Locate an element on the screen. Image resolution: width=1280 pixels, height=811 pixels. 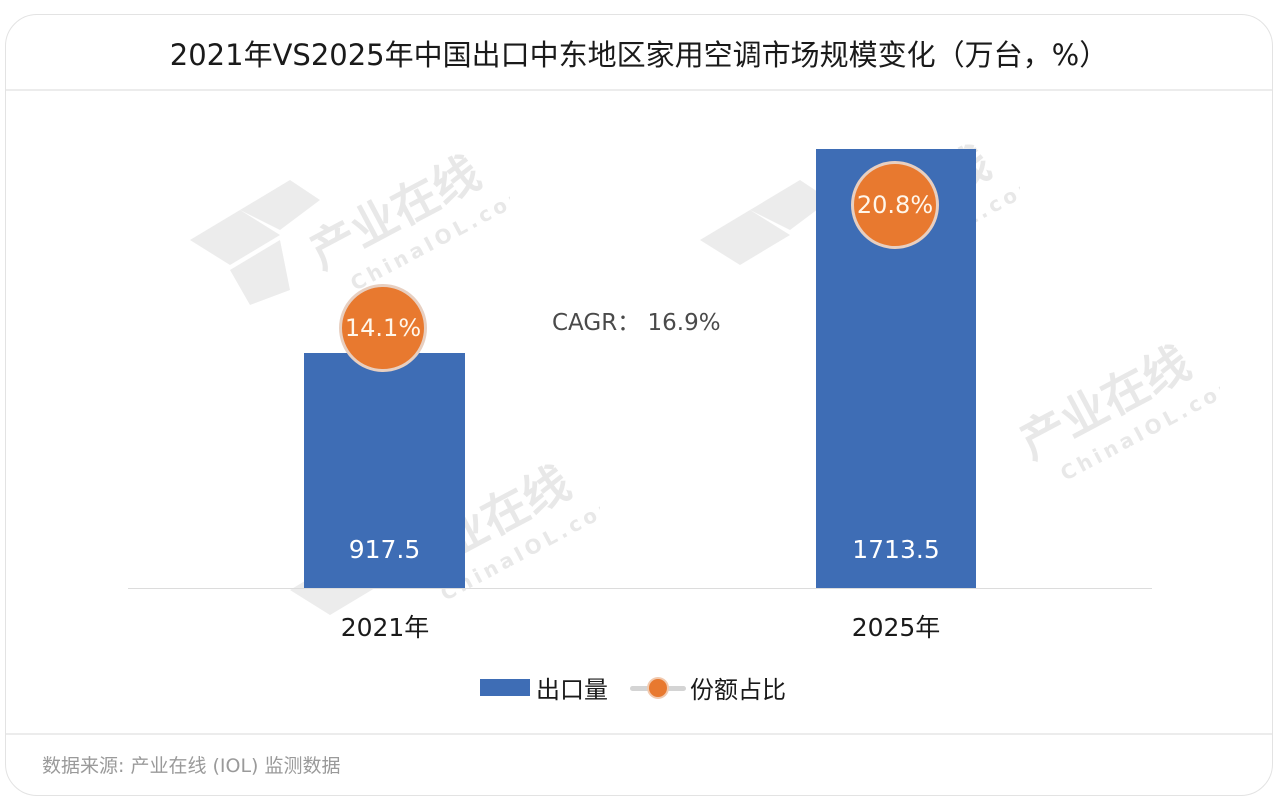
x-tick-label: 2025年 is located at coordinates (896, 627).